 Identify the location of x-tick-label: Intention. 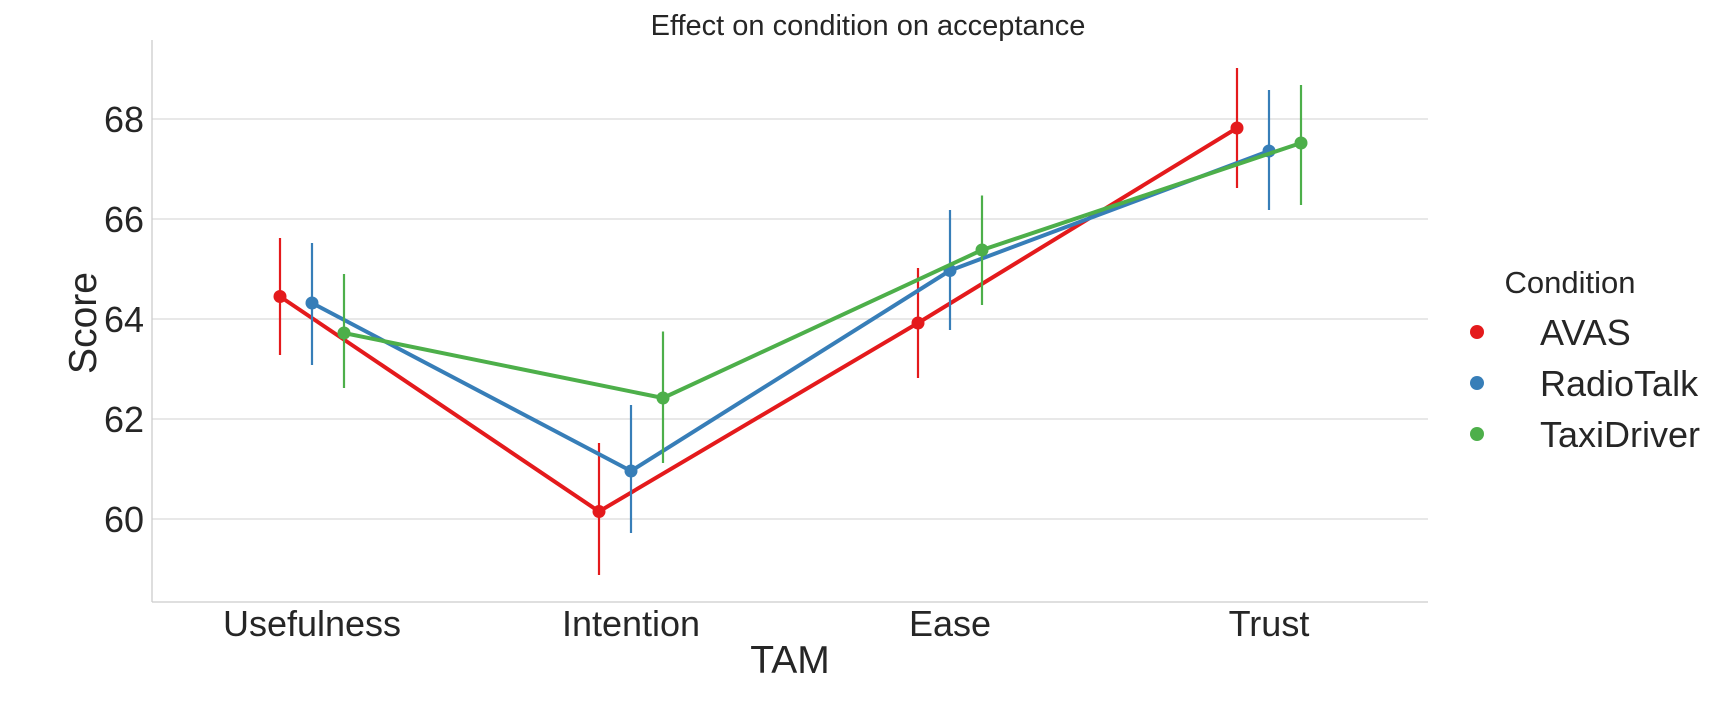
(631, 623).